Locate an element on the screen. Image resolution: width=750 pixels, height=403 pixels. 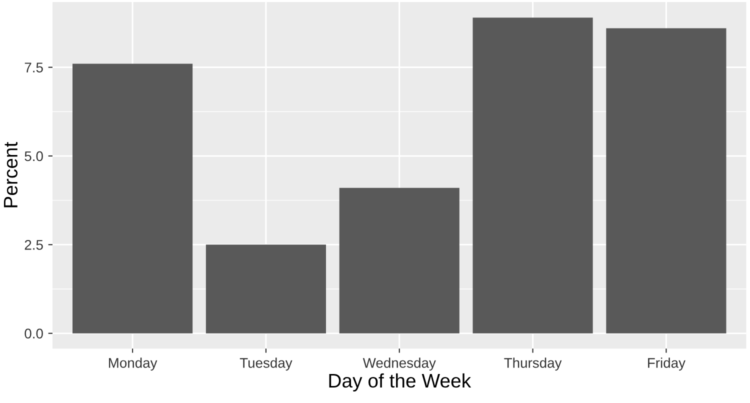
y-tick-label: 2.5 is located at coordinates (33, 245).